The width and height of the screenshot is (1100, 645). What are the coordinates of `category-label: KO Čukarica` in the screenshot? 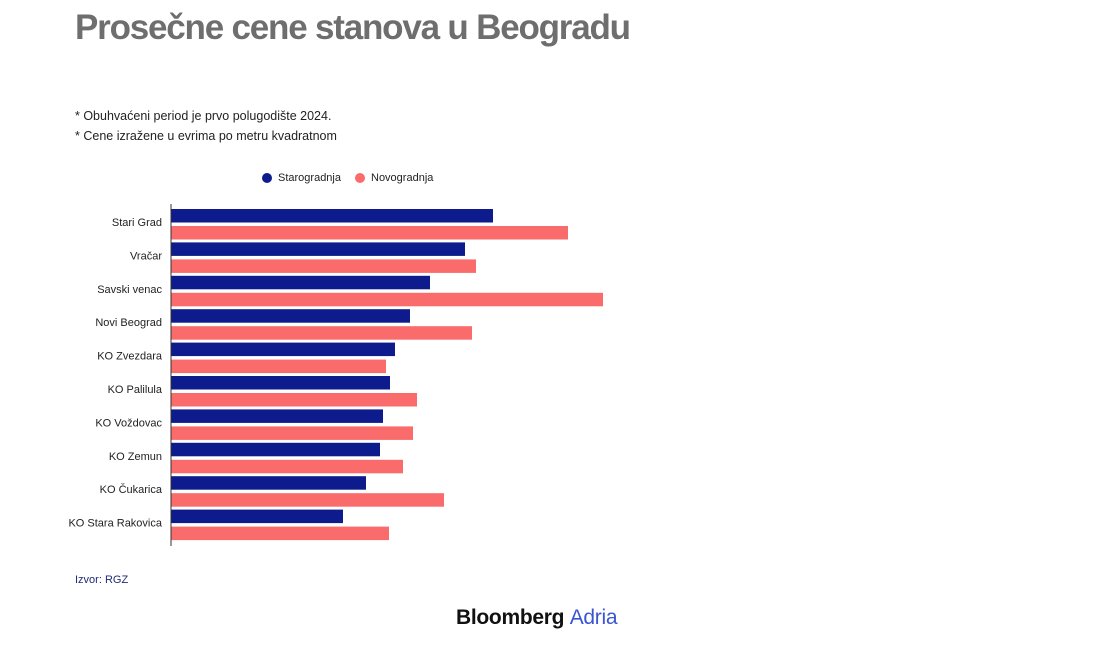 It's located at (131, 489).